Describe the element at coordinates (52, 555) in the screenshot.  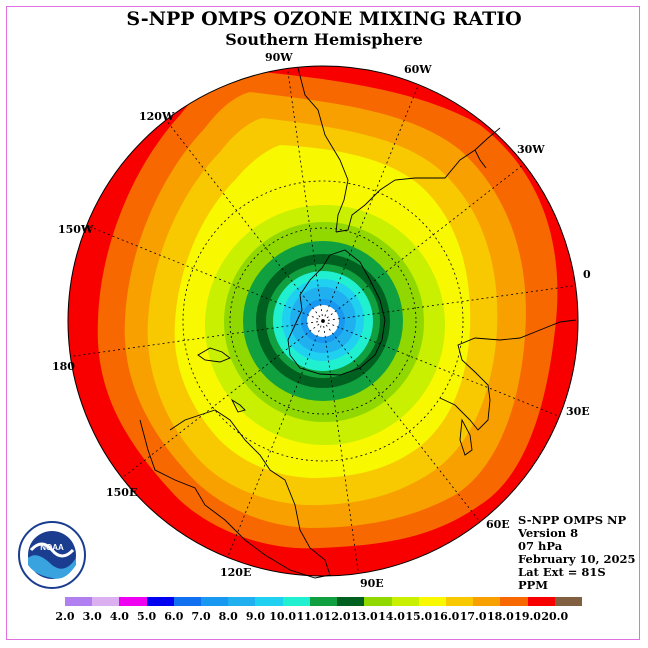
I see `noaa-logo: NOAA` at that location.